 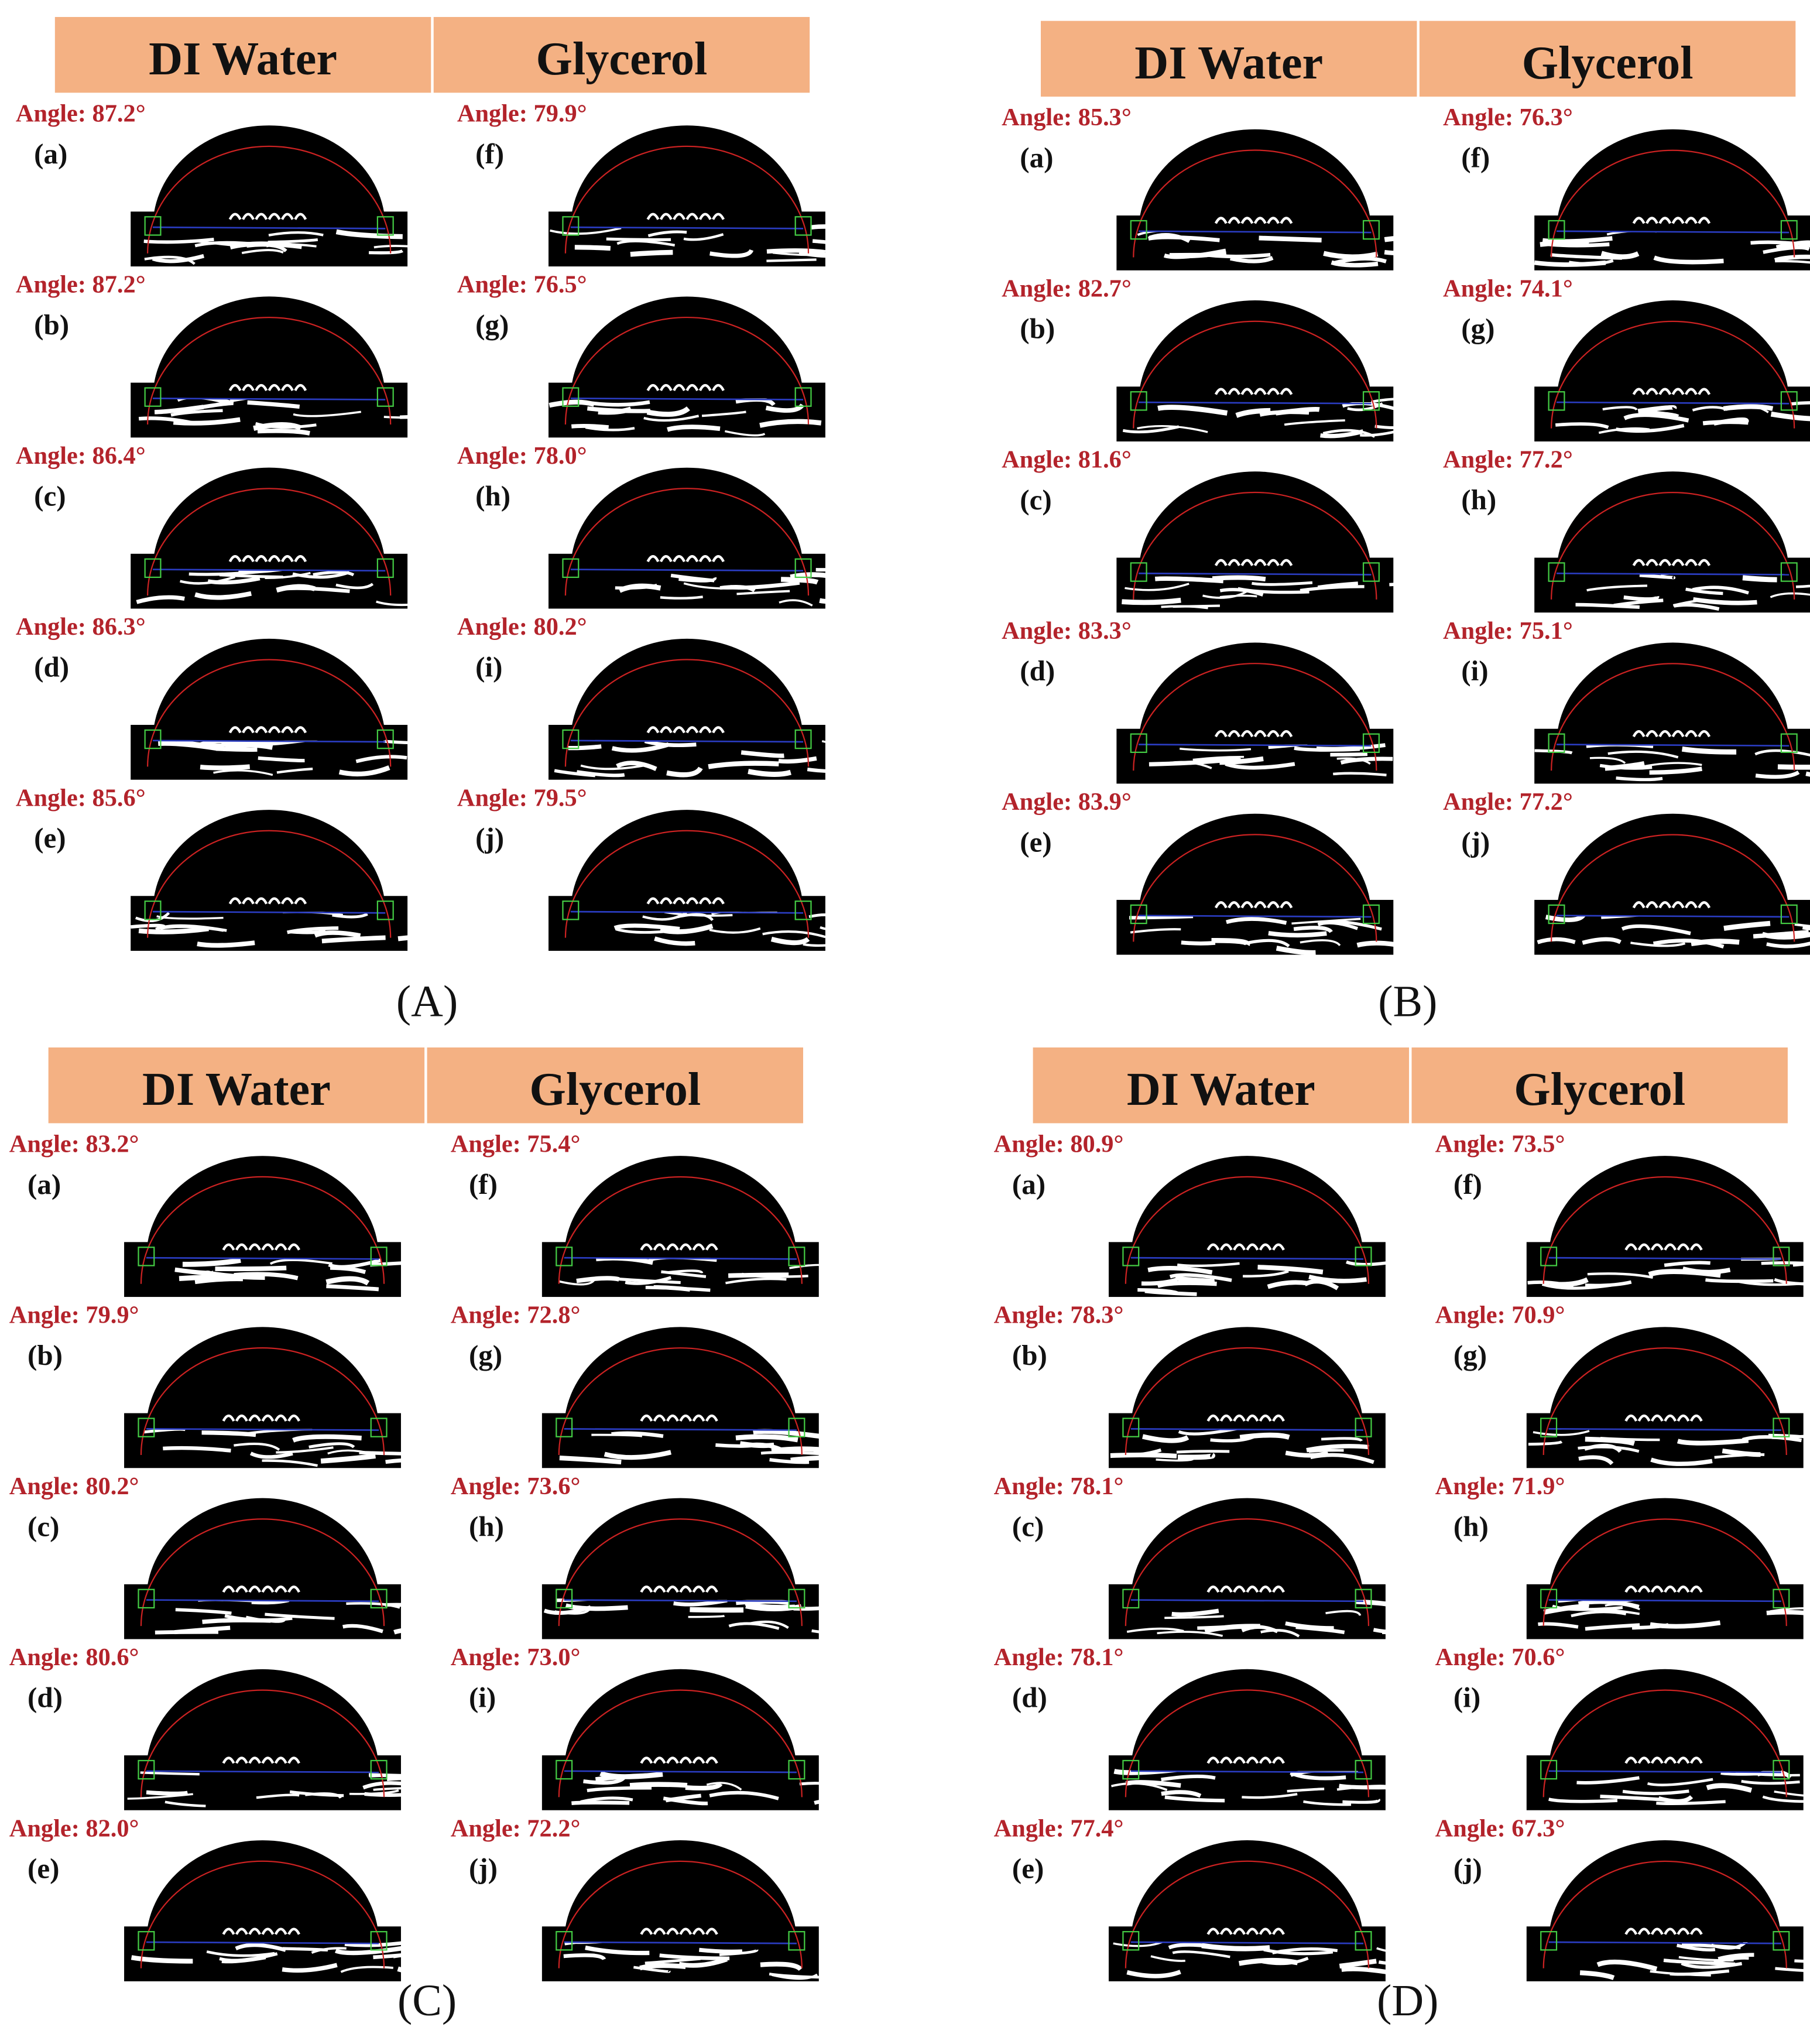 I want to click on contact-angle: Angle: 78.0°, so click(x=522, y=456).